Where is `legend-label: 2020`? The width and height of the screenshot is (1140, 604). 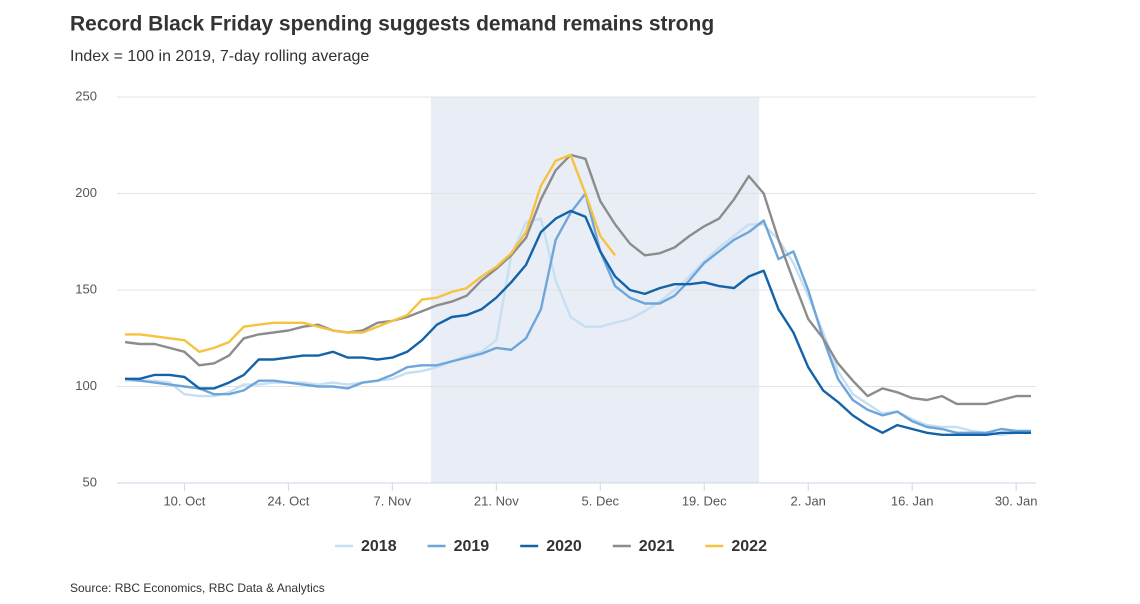 legend-label: 2020 is located at coordinates (564, 546).